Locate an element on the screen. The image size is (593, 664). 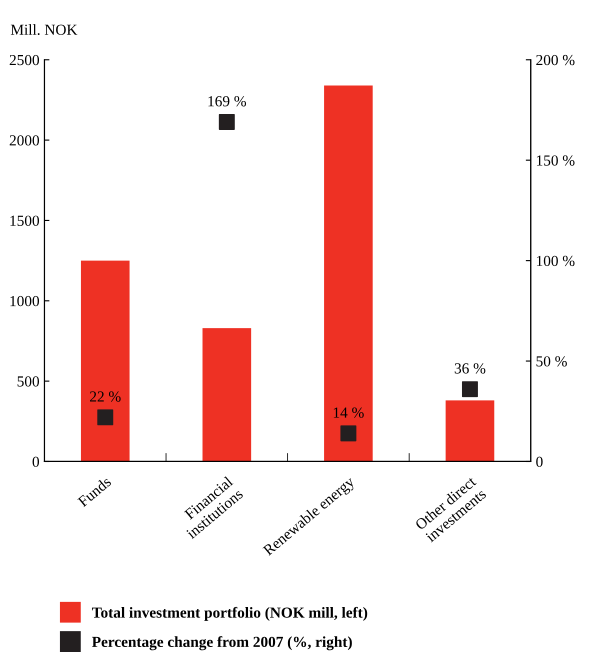
y-tick-label: 1000 is located at coordinates (25, 301).